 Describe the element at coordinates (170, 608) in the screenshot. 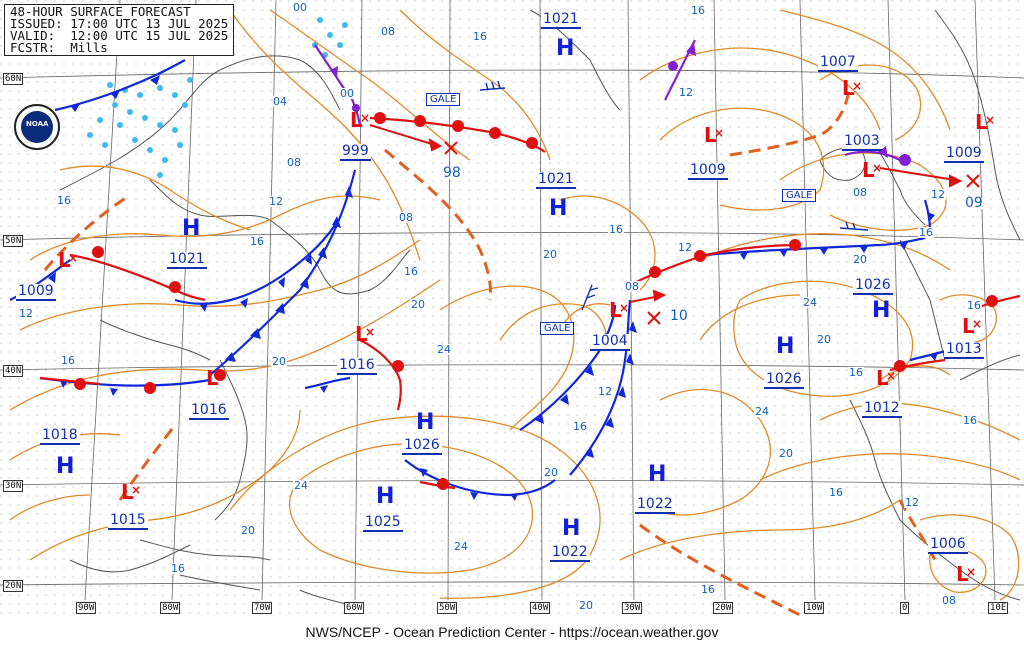

I see `lon-label: 80W` at that location.